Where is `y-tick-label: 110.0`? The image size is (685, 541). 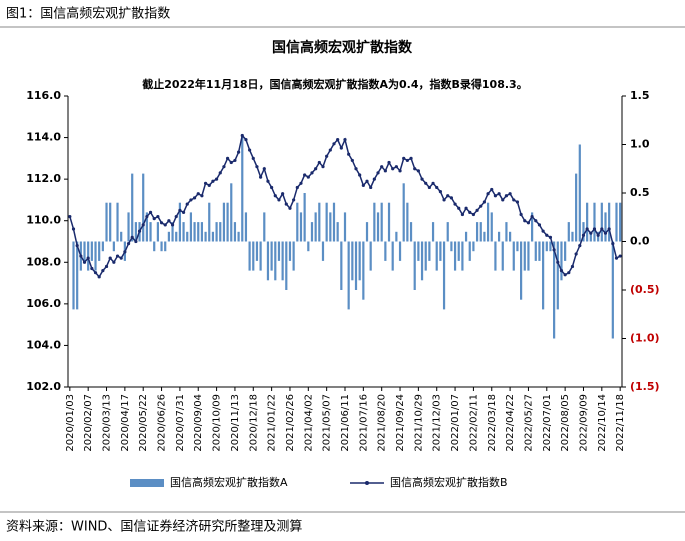
y-tick-label: 110.0 is located at coordinates (43, 220).